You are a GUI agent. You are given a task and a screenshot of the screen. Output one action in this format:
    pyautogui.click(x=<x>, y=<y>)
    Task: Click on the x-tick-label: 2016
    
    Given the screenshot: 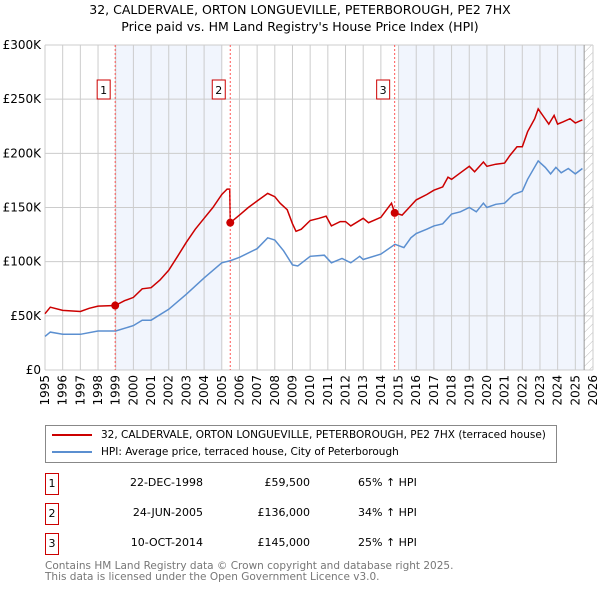 What is the action you would take?
    pyautogui.click(x=416, y=390)
    